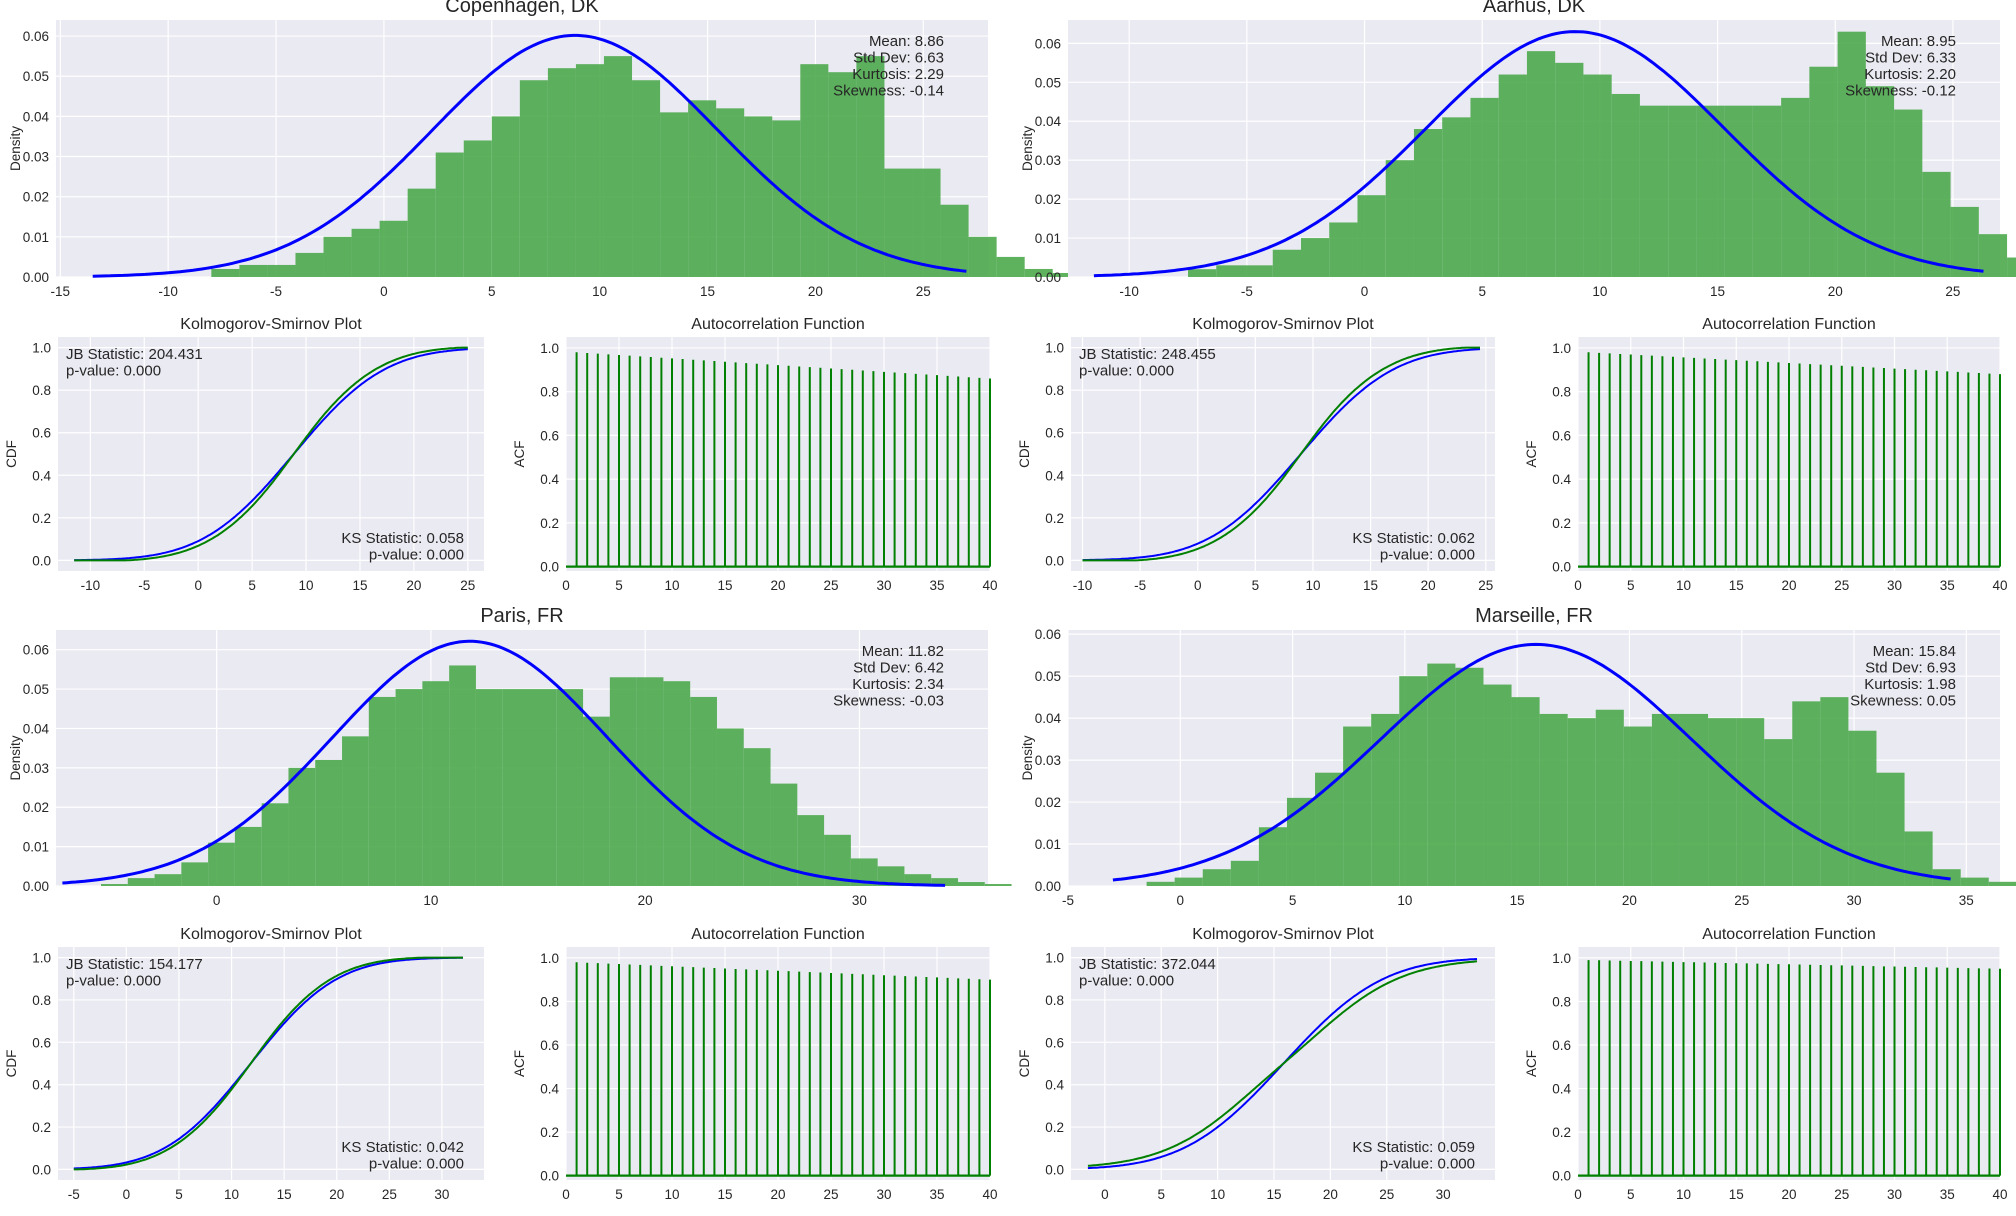  Describe the element at coordinates (1910, 668) in the screenshot. I see `stat-label: Std Dev: 6.93` at that location.